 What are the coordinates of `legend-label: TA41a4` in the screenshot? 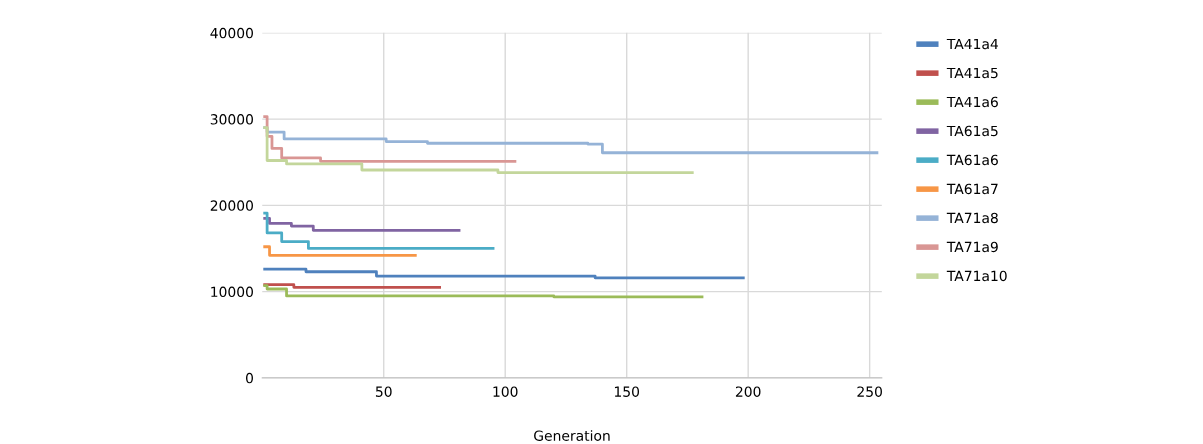 It's located at (972, 44).